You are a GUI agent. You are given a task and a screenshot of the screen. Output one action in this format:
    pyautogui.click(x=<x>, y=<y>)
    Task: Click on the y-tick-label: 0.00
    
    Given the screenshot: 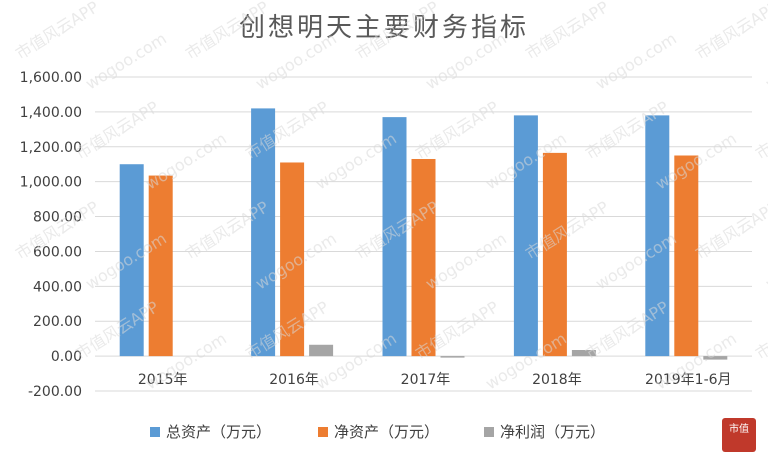 What is the action you would take?
    pyautogui.click(x=66, y=357)
    